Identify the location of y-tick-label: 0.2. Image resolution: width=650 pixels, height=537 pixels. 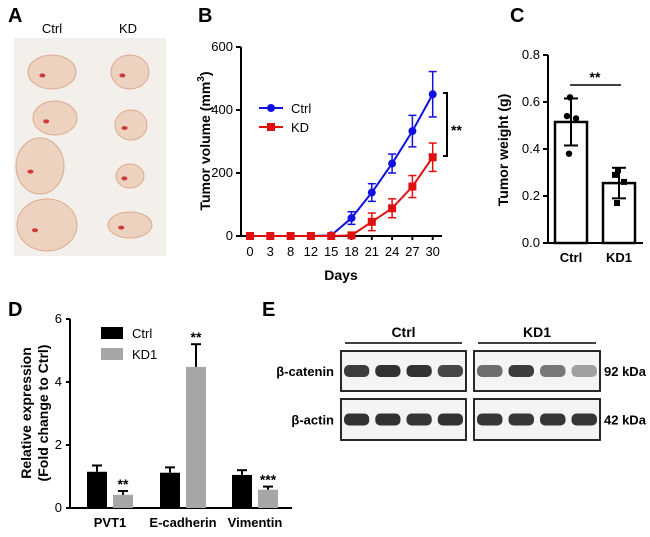
(531, 195).